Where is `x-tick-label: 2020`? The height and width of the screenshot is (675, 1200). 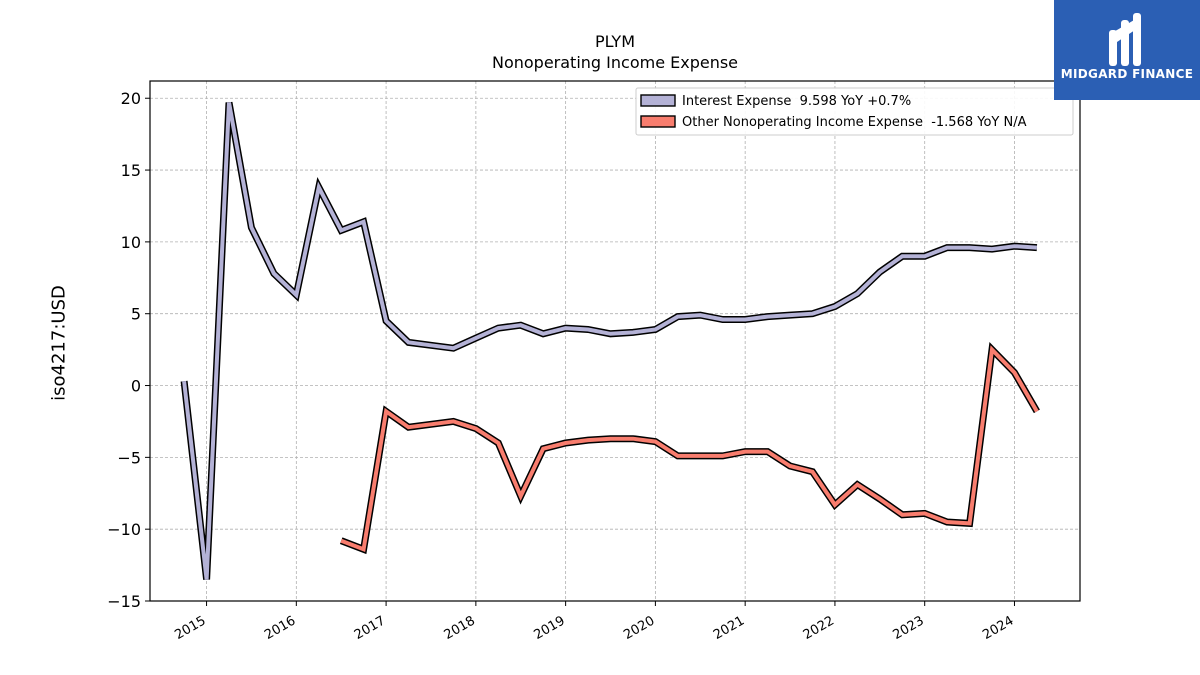
x-tick-label: 2020 is located at coordinates (639, 628).